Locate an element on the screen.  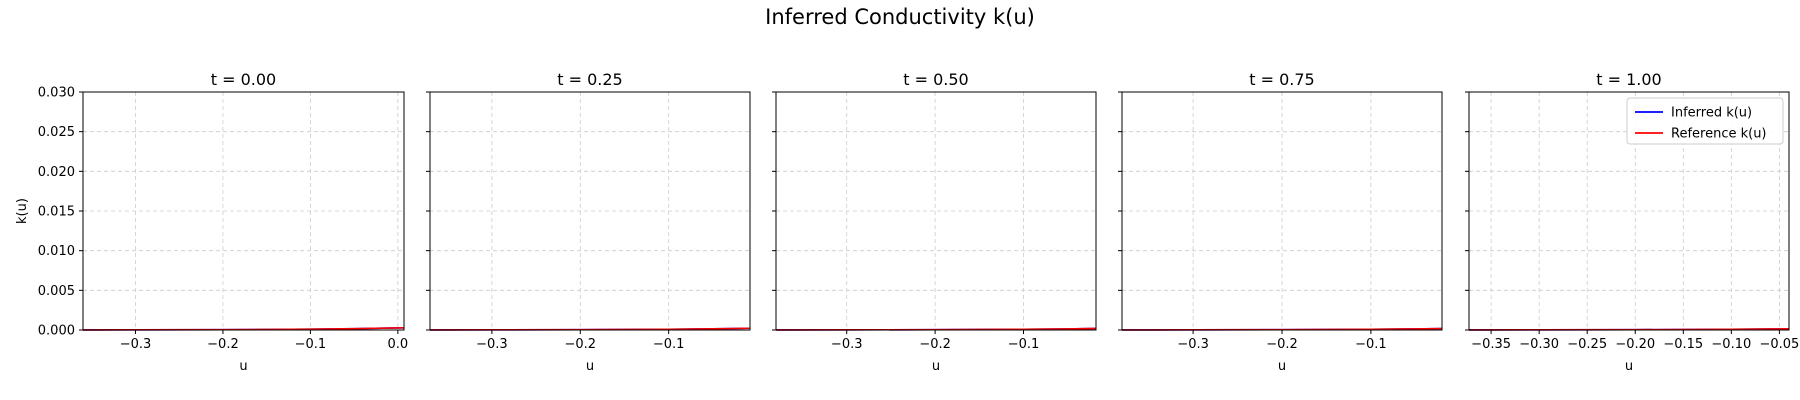
x-tick-label: −0.20 is located at coordinates (1635, 344).